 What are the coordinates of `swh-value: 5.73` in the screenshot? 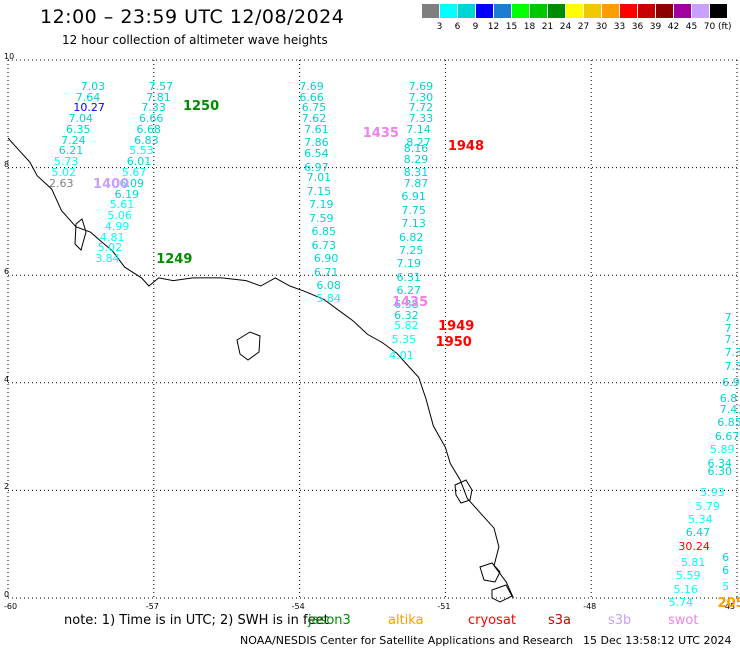 It's located at (66, 162).